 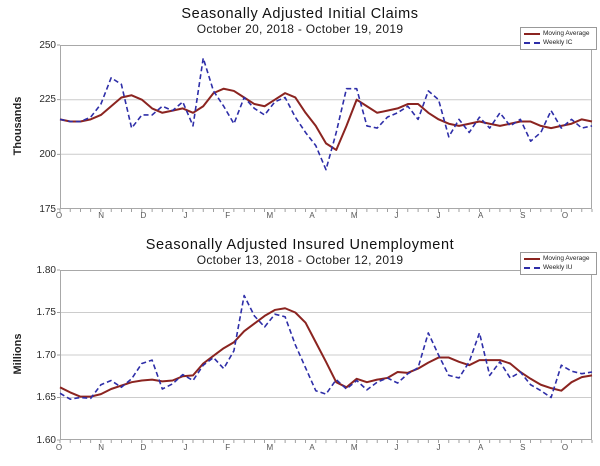 What do you see at coordinates (47, 45) in the screenshot?
I see `y-tick-label: 250` at bounding box center [47, 45].